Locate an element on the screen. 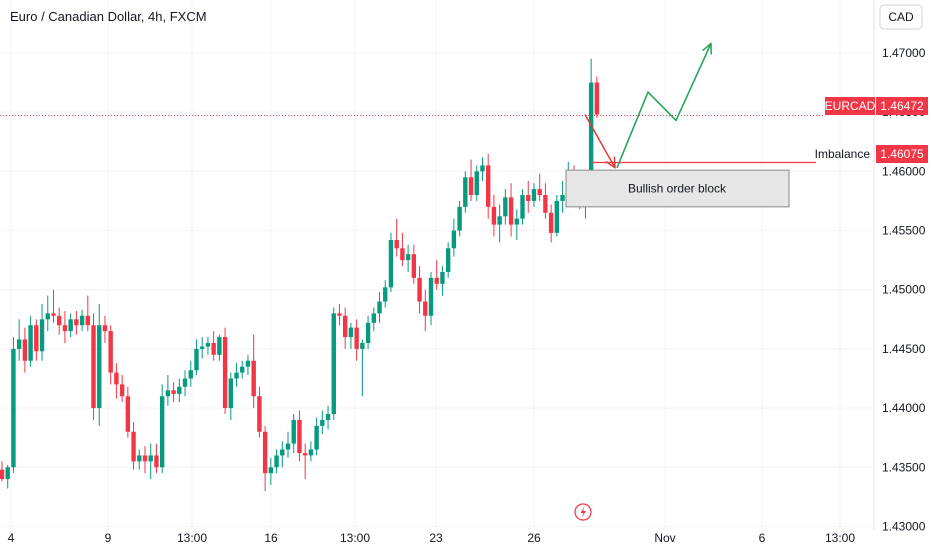 This screenshot has width=932, height=550. projection-down-line is located at coordinates (600, 141).